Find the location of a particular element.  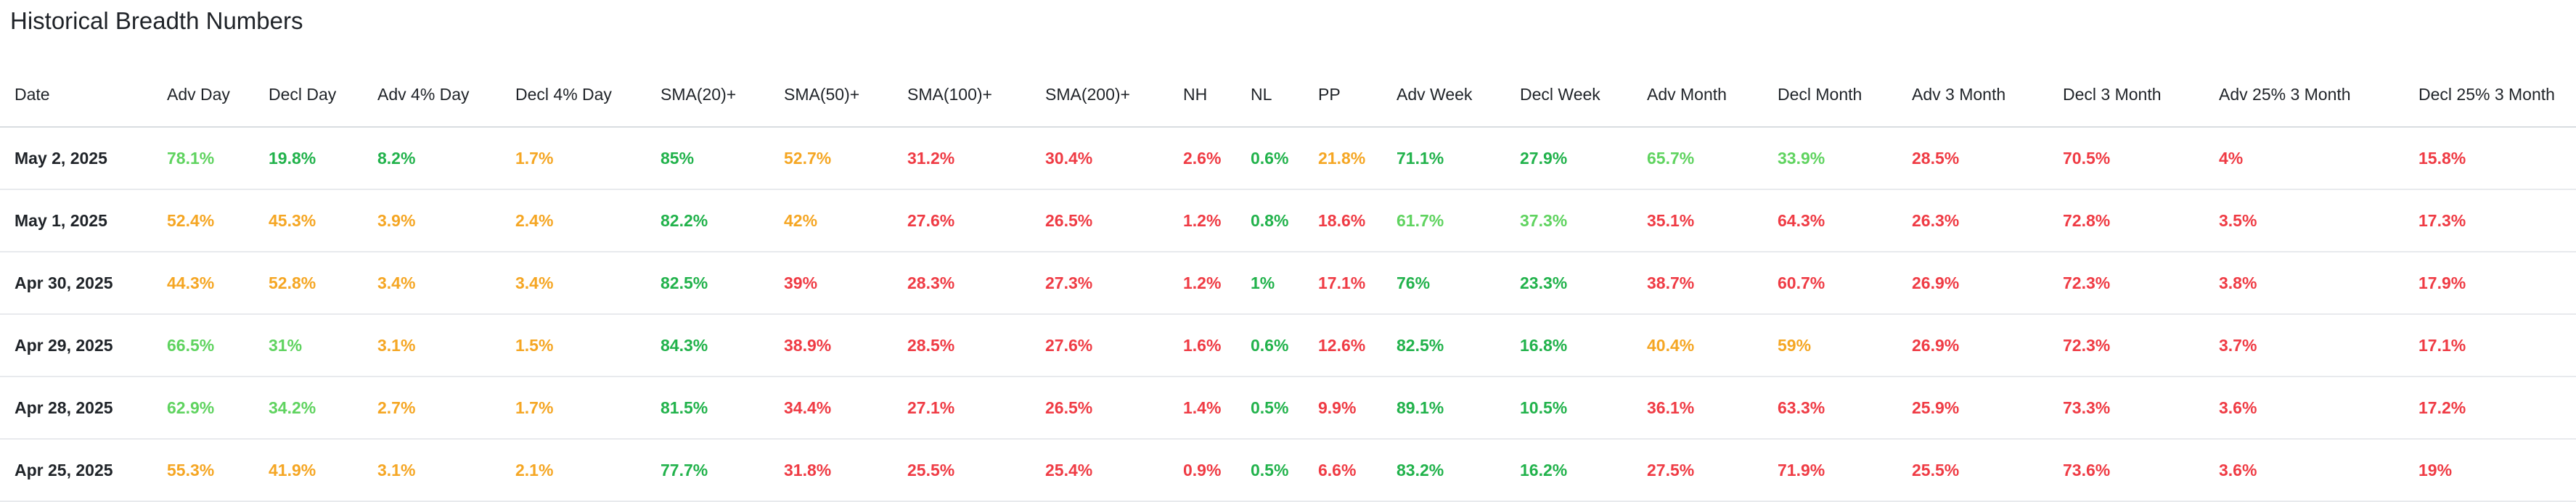

column-header-sma100: SMA(100)+ is located at coordinates (962, 95).